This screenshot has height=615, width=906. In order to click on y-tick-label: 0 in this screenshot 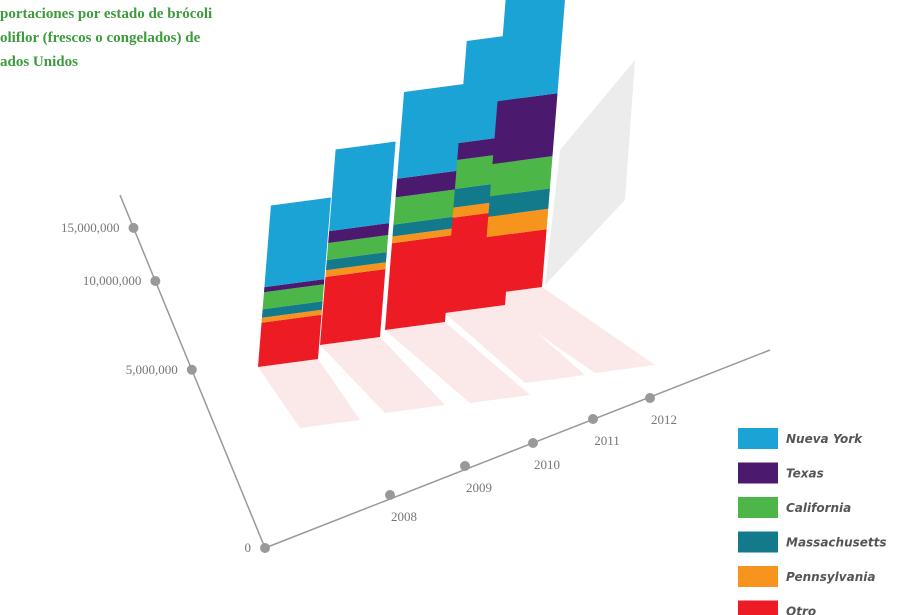, I will do `click(248, 547)`.